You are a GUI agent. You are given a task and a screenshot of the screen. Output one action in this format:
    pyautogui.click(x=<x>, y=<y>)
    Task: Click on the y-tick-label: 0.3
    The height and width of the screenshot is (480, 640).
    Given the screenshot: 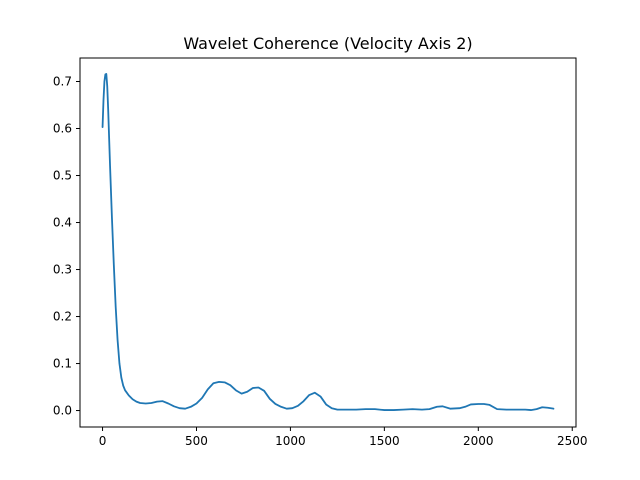 What is the action you would take?
    pyautogui.click(x=62, y=270)
    